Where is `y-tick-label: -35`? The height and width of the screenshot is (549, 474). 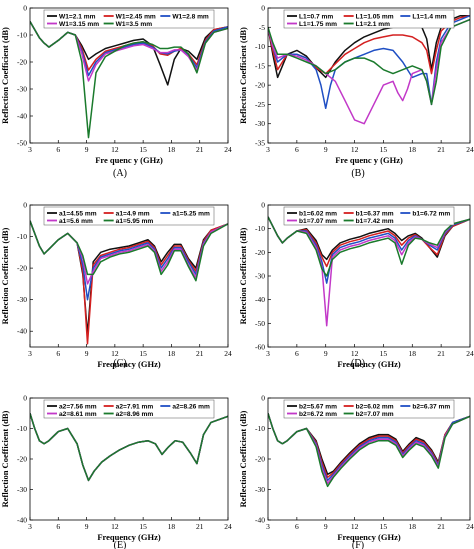
y-tick-label: -35 is located at coordinates (260, 143).